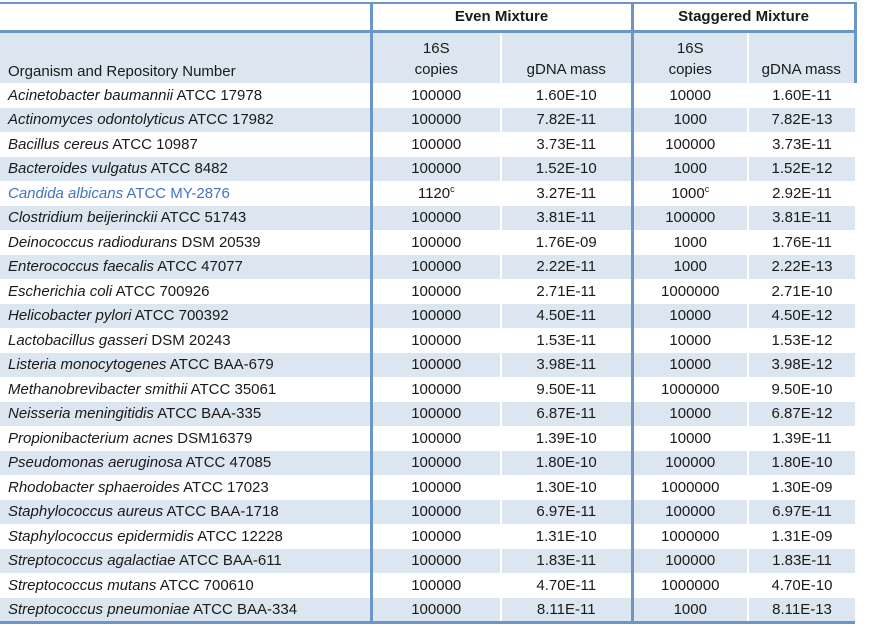  What do you see at coordinates (230, 561) in the screenshot?
I see `repository-number: ATCC BAA-611` at bounding box center [230, 561].